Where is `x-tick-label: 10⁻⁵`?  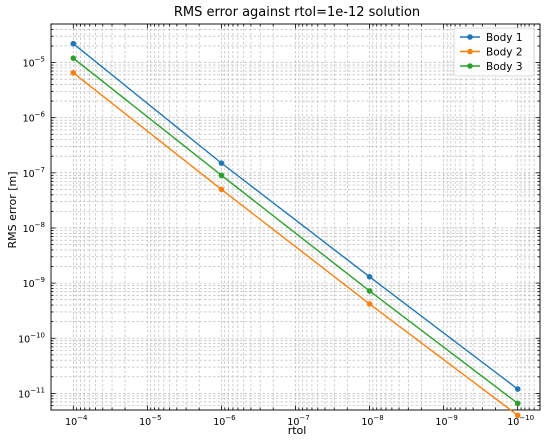
x-tick-label: 10⁻⁵ is located at coordinates (150, 421).